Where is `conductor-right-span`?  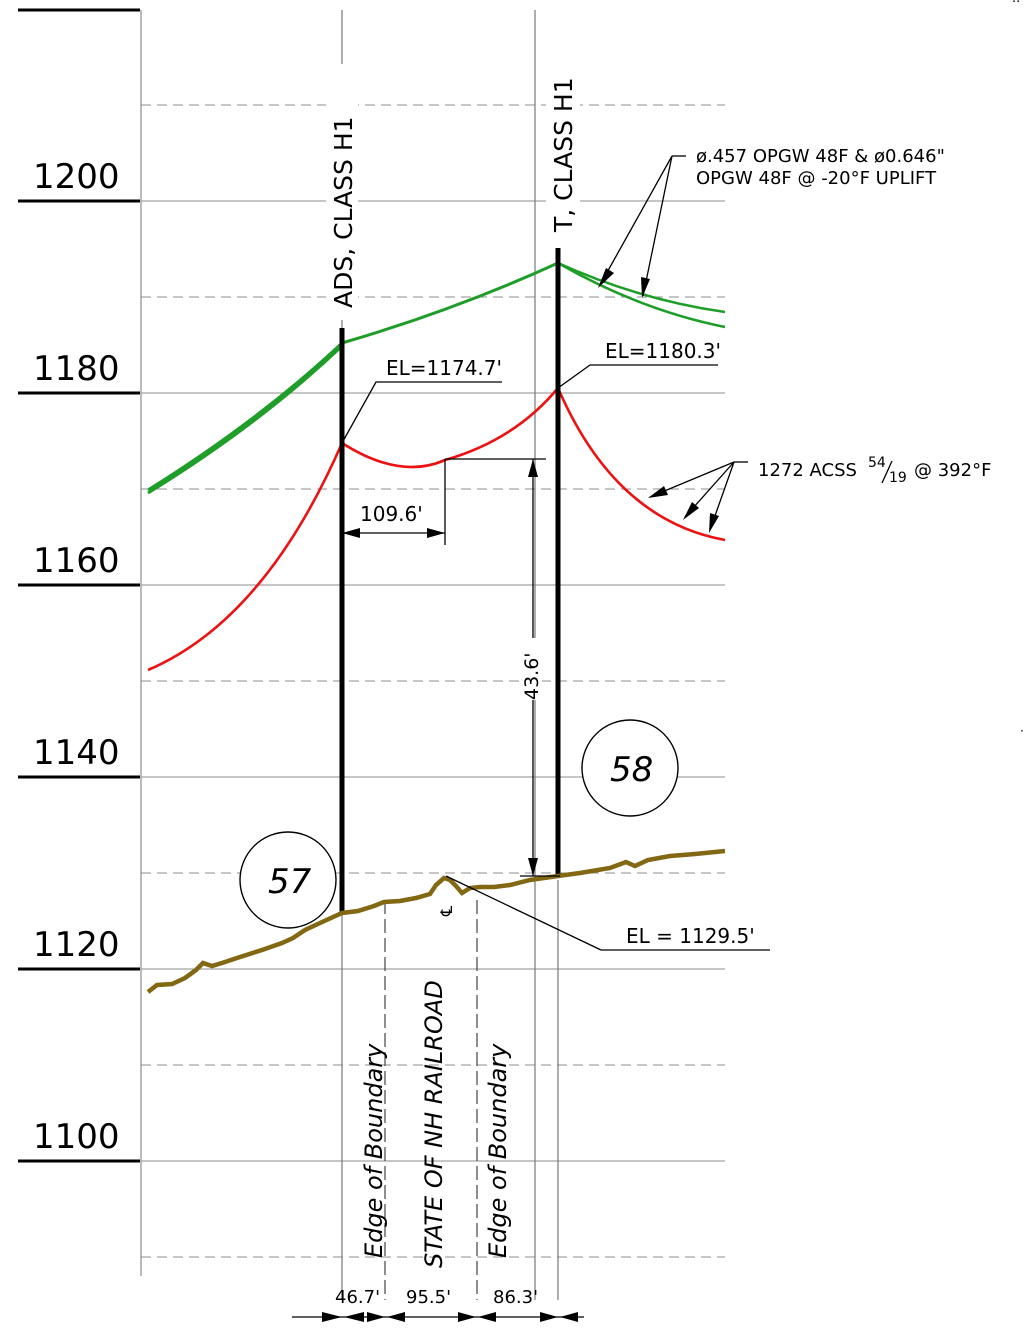
conductor-right-span is located at coordinates (641, 464).